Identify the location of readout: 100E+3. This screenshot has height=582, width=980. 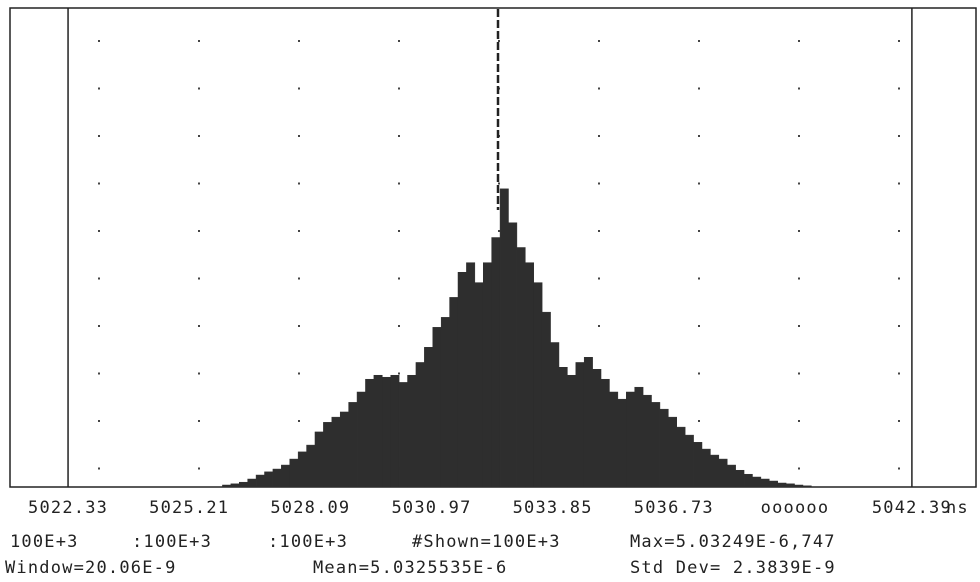
(44, 542).